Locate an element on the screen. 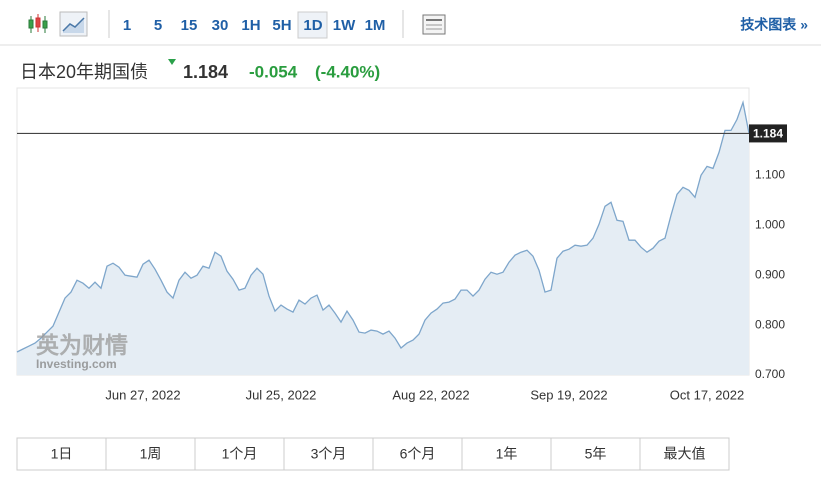 The image size is (821, 488). x-tick-label: Oct 17, 2022 is located at coordinates (707, 394).